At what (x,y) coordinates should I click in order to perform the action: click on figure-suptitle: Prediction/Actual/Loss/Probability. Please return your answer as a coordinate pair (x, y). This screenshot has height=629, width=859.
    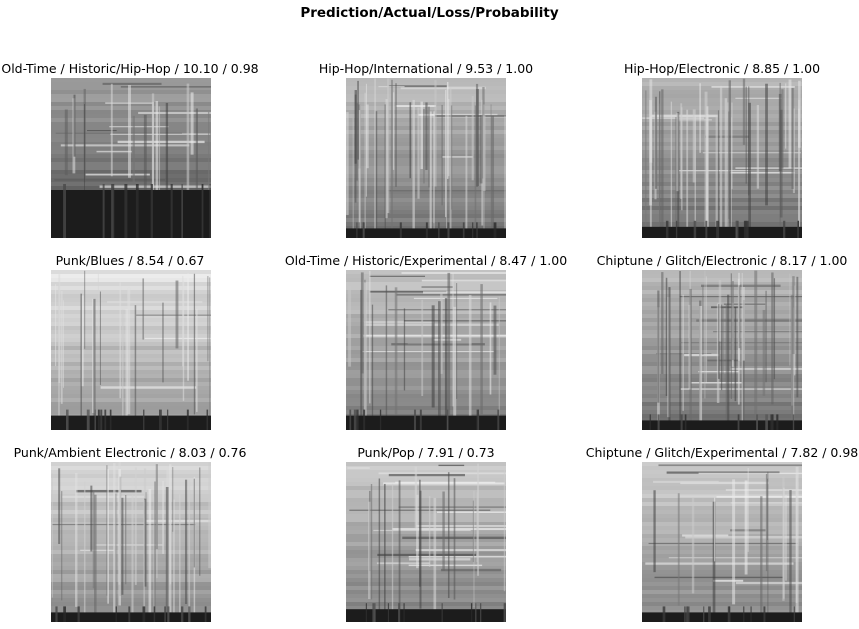
    Looking at the image, I should click on (429, 13).